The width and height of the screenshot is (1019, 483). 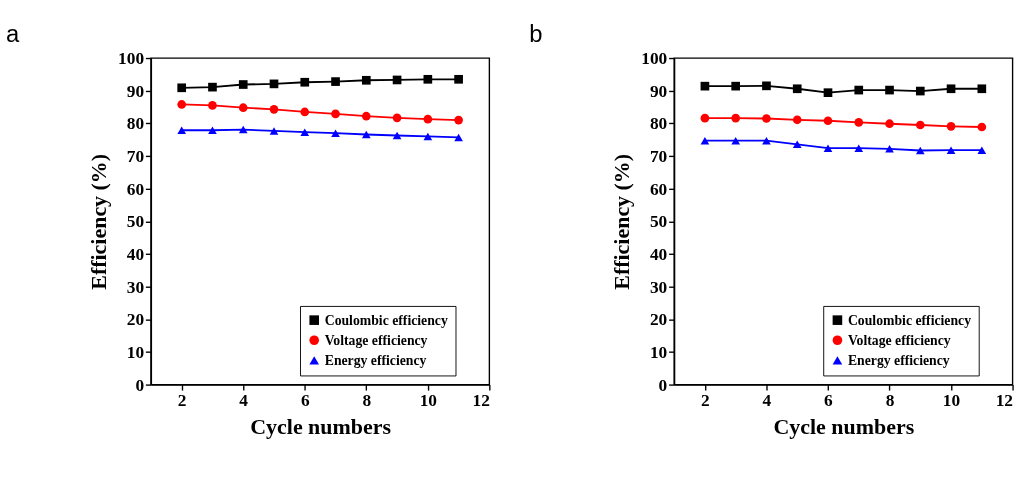 What do you see at coordinates (12, 33) in the screenshot?
I see `chart-title: a` at bounding box center [12, 33].